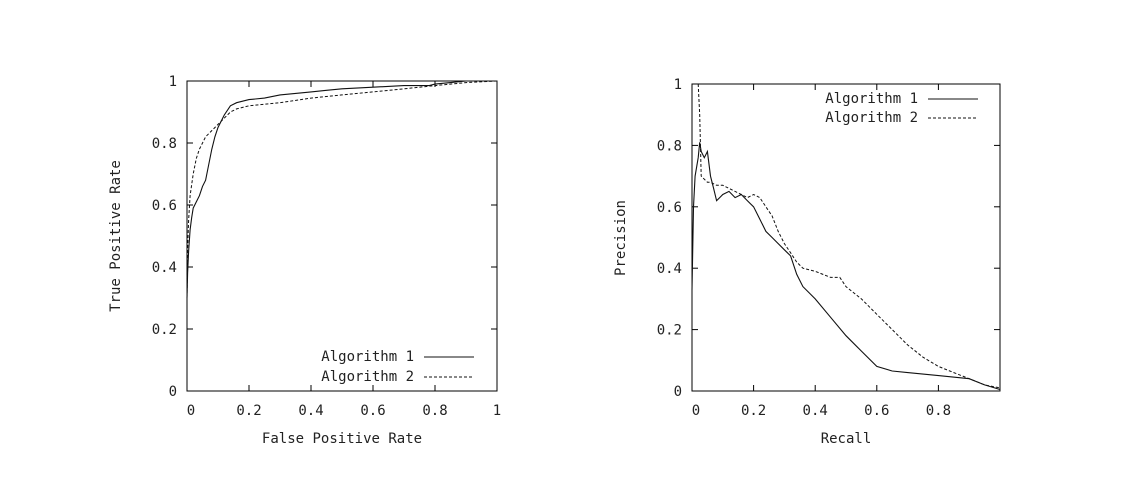 The height and width of the screenshot is (496, 1136). Describe the element at coordinates (434, 411) in the screenshot. I see `roc-x-tick-label: 0.8` at that location.